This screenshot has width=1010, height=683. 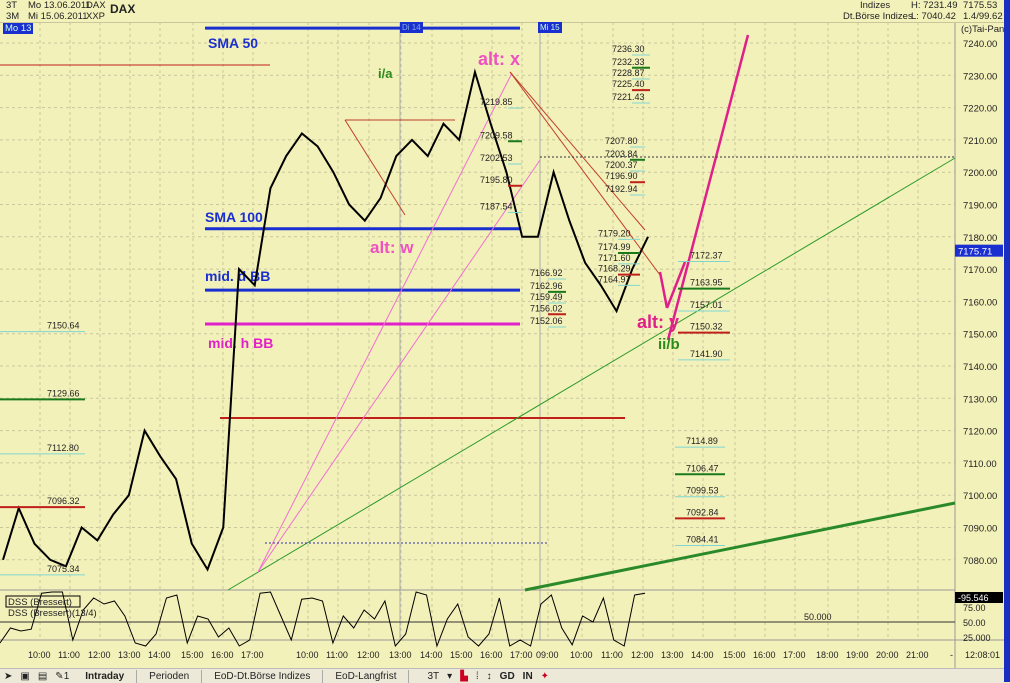 What do you see at coordinates (917, 655) in the screenshot?
I see `time-label: 21:00` at bounding box center [917, 655].